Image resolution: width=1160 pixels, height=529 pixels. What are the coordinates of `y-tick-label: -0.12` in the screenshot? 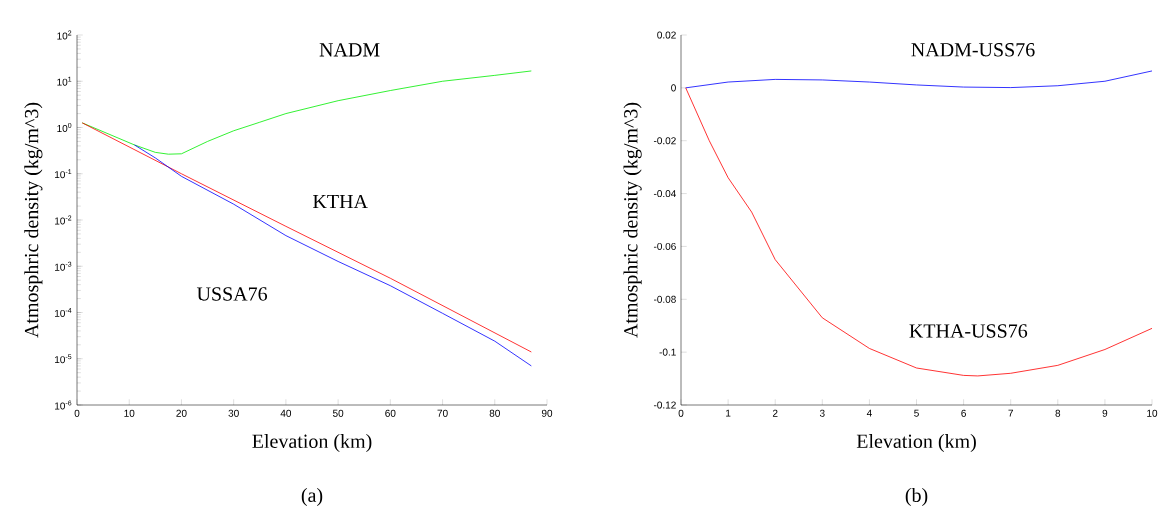 It's located at (664, 405).